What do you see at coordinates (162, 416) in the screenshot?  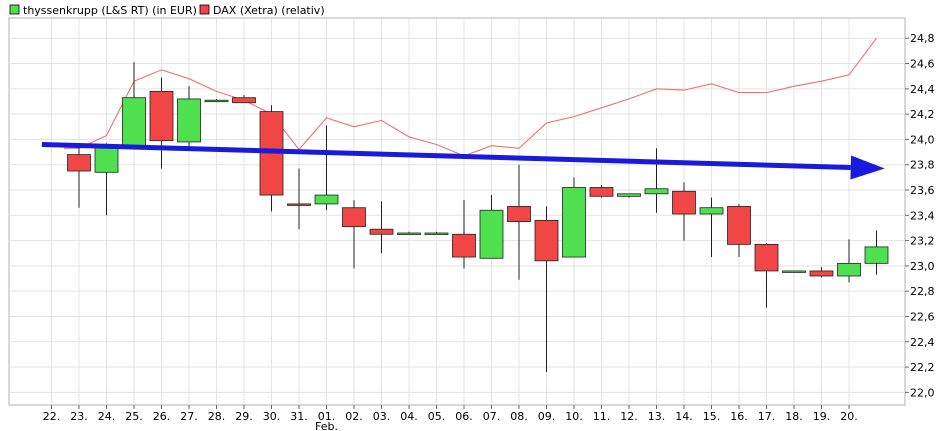 I see `x-tick-label: 26.` at bounding box center [162, 416].